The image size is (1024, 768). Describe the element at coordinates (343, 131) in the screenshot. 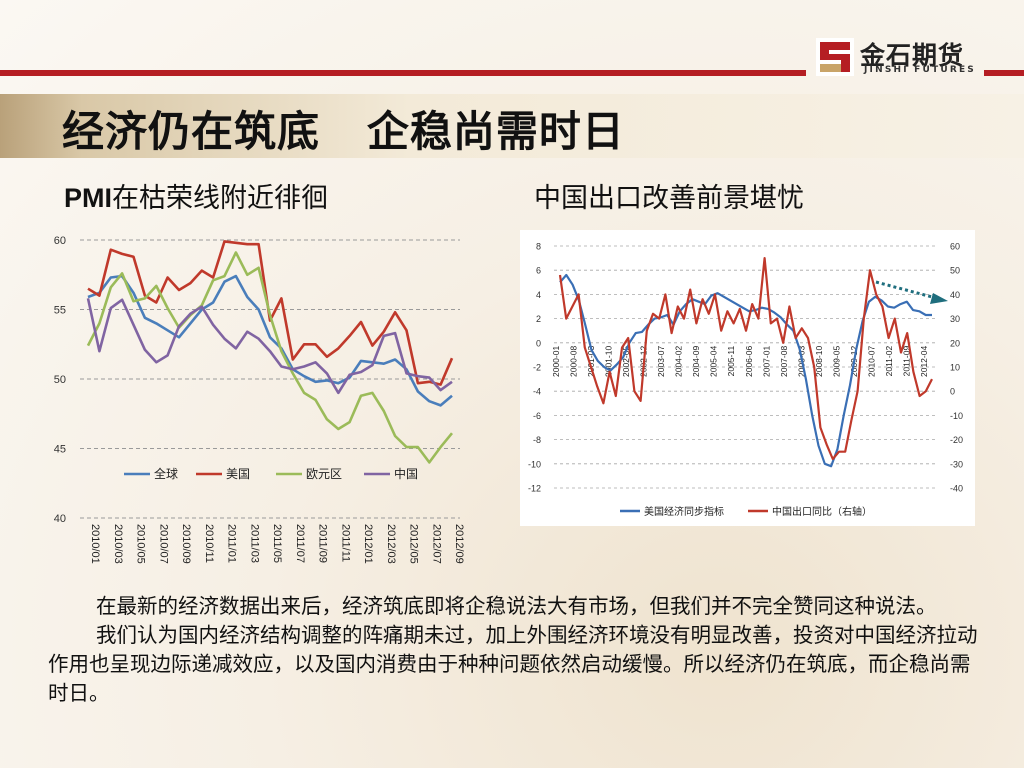

I see `slide-title: 经济仍在筑底 企稳尚需时日` at that location.